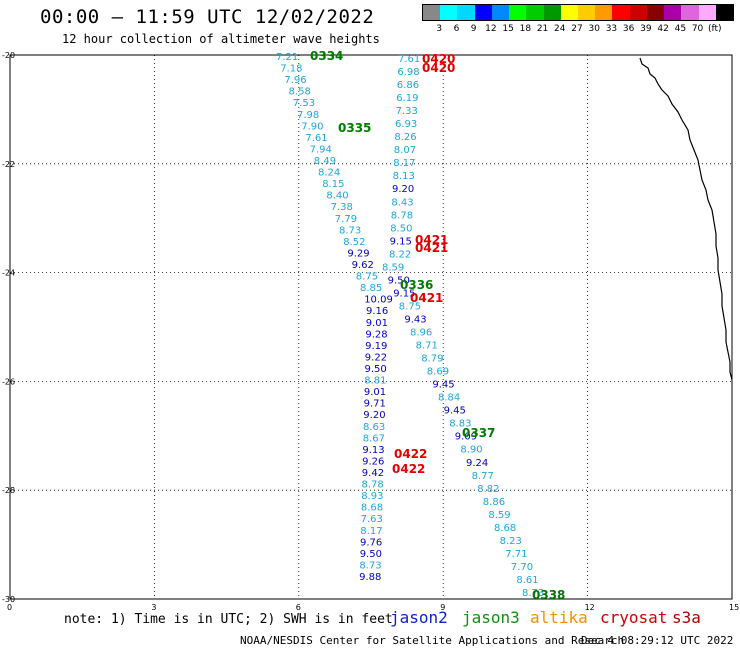 This screenshot has width=740, height=650. I want to click on legend-s3a: s3a, so click(686, 617).